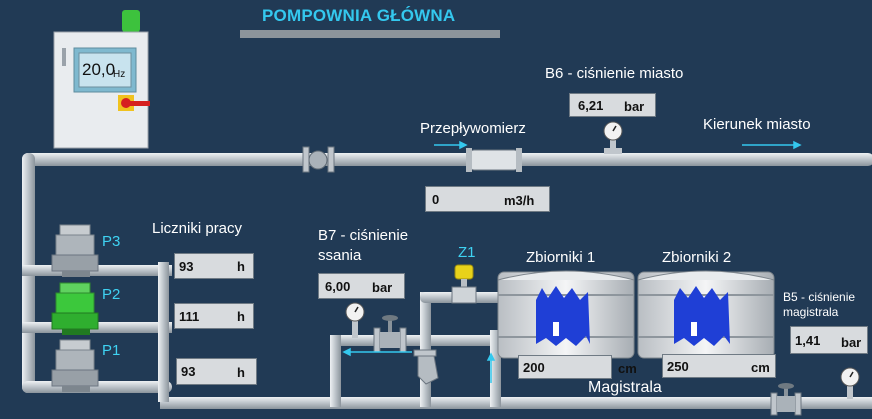 The image size is (872, 419). What do you see at coordinates (382, 287) in the screenshot?
I see `b7-unit: bar` at bounding box center [382, 287].